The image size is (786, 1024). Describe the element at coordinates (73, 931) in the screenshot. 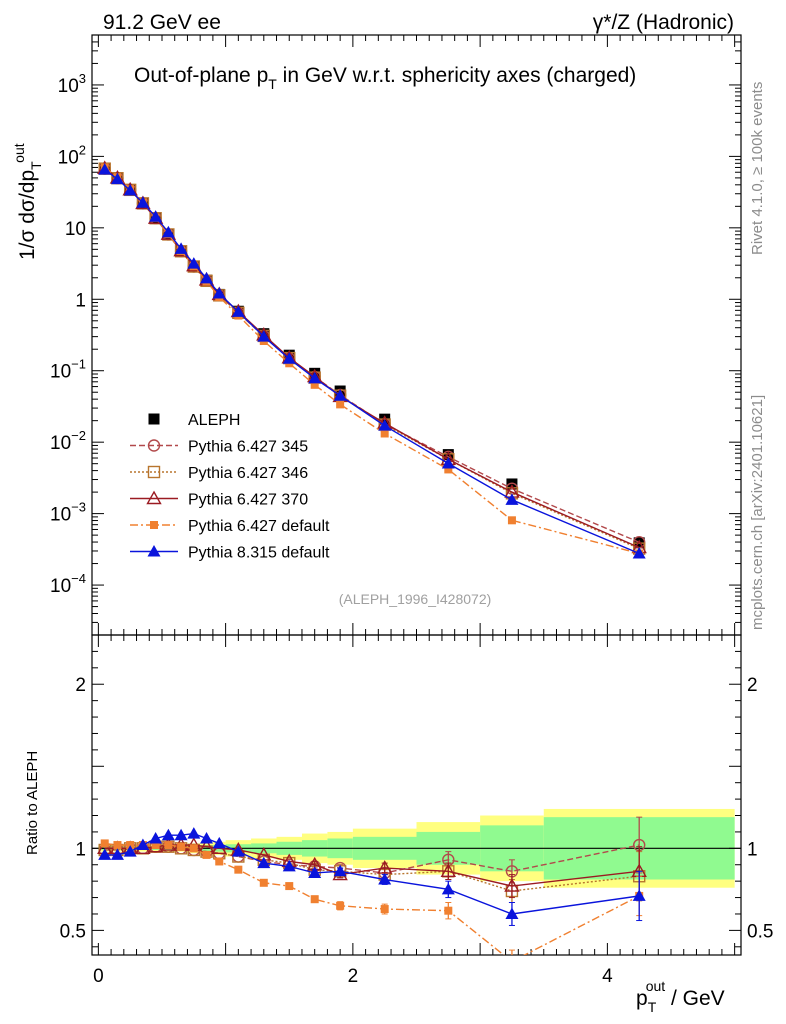

I see `ratio-tick-label: 0.5` at that location.